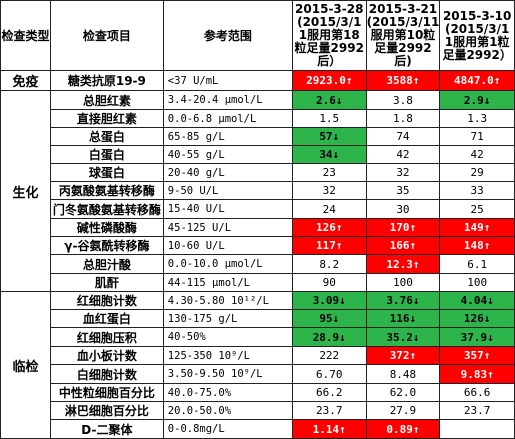 The image size is (515, 439). Describe the element at coordinates (477, 318) in the screenshot. I see `result-value-3: 126↓` at that location.